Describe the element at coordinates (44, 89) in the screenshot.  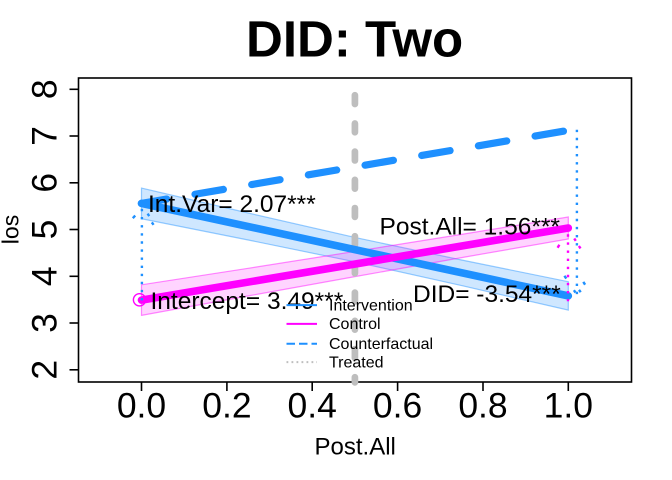
I see `svg-text: 8` at that location.